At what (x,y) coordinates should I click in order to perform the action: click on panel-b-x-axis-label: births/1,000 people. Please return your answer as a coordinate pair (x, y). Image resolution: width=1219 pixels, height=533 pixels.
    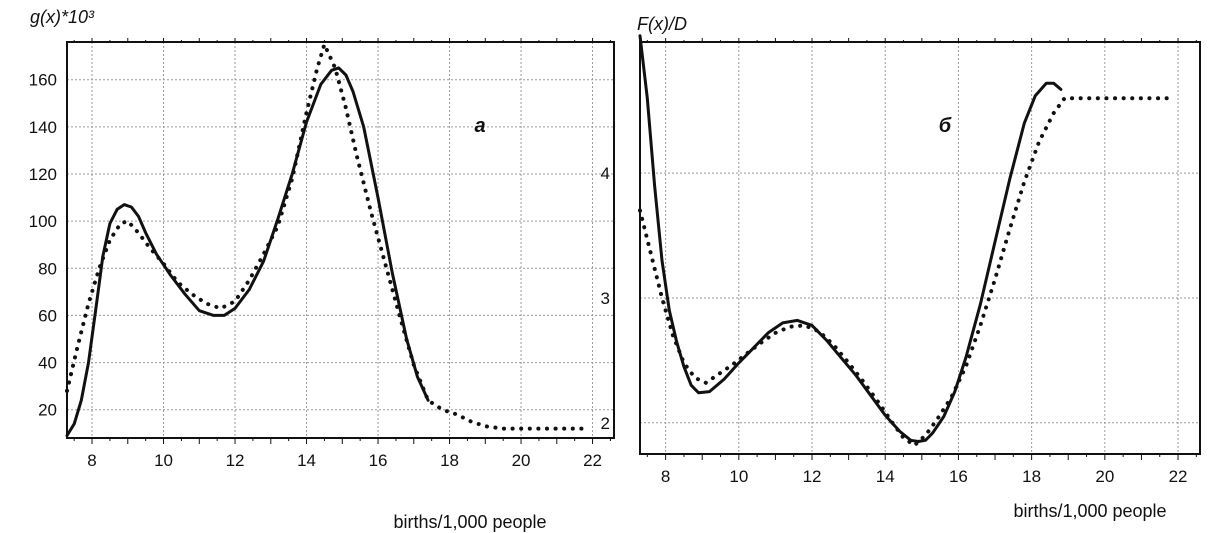
    Looking at the image, I should click on (1089, 511).